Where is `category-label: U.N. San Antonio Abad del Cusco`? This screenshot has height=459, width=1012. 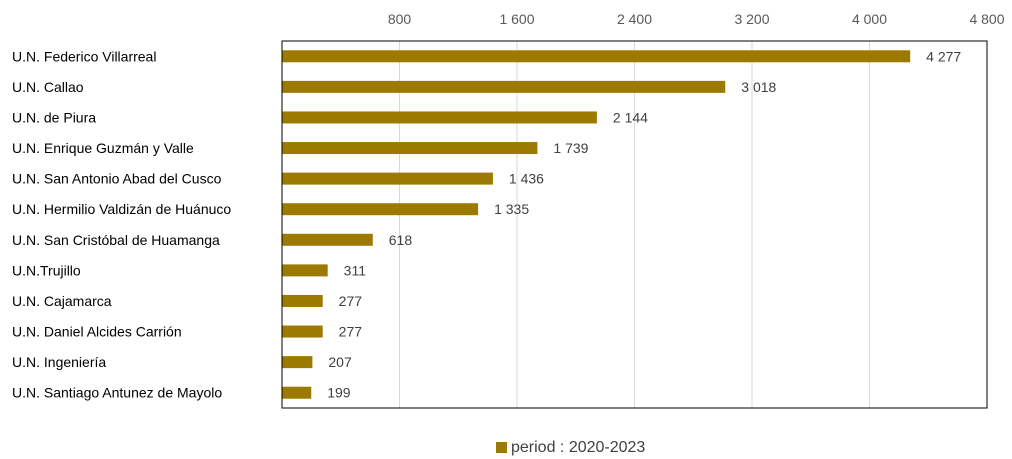
category-label: U.N. San Antonio Abad del Cusco is located at coordinates (117, 179).